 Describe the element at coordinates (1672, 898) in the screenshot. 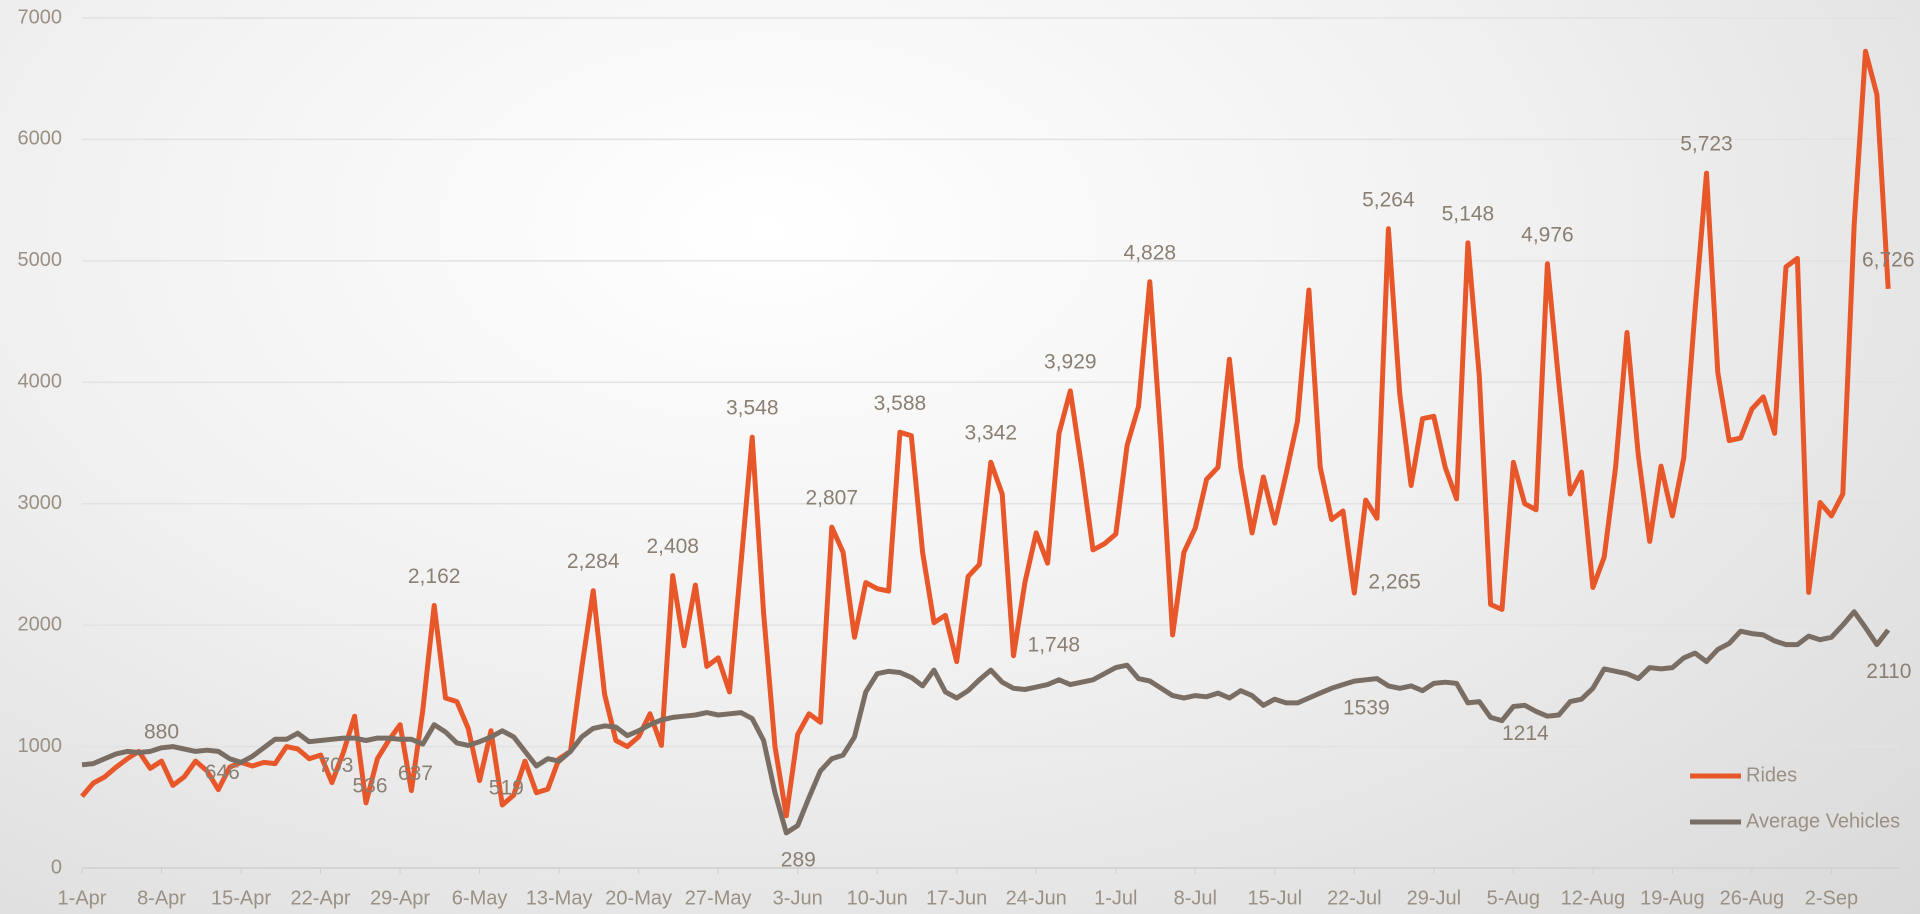

I see `x-tick-label: 19-Aug` at that location.